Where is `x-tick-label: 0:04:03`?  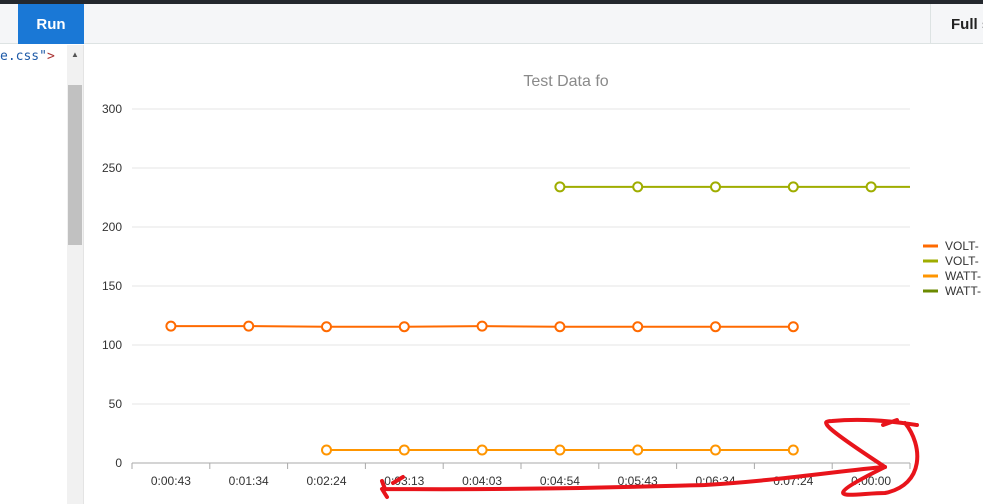
x-tick-label: 0:04:03 is located at coordinates (482, 481).